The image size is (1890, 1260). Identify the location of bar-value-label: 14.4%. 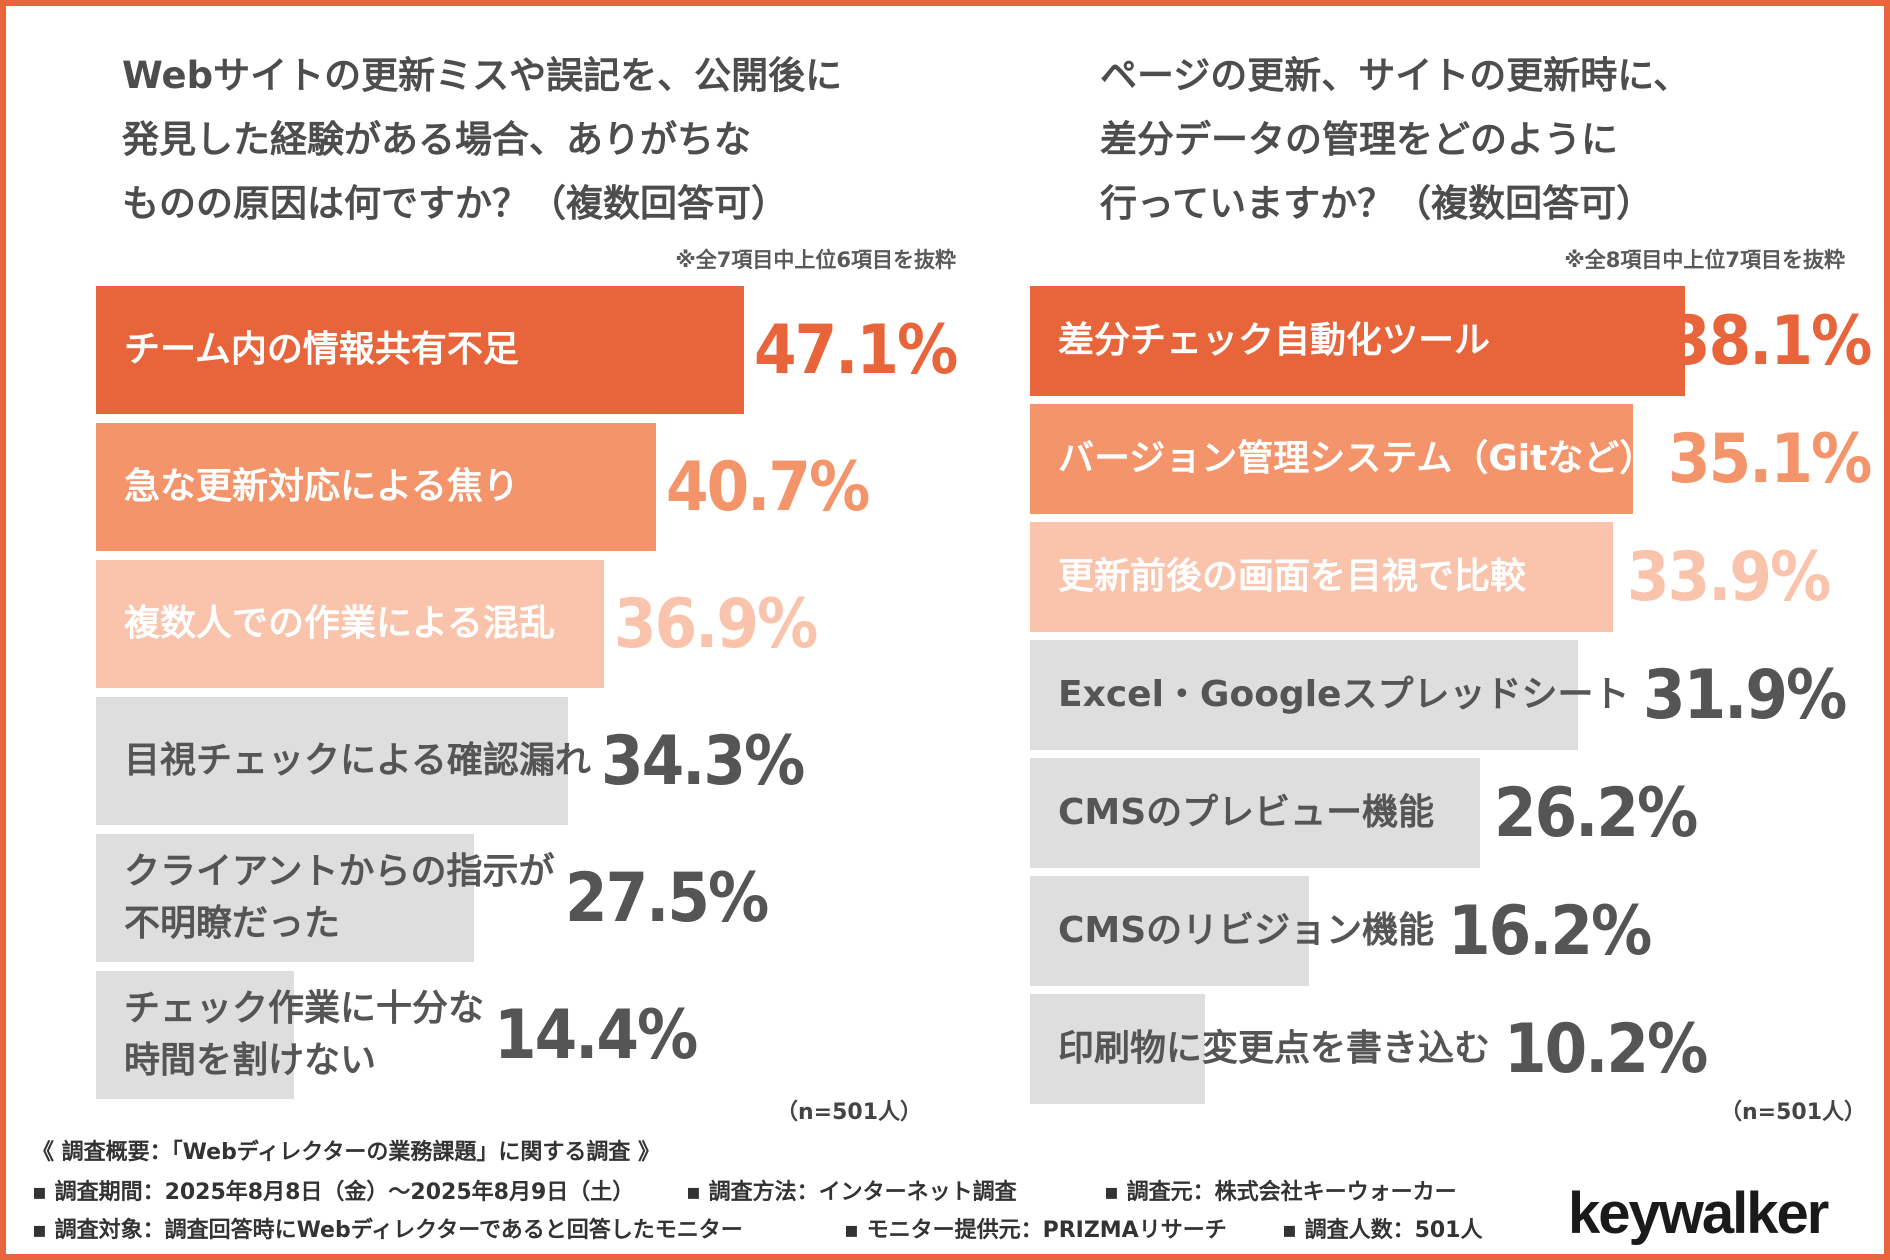
(596, 1035).